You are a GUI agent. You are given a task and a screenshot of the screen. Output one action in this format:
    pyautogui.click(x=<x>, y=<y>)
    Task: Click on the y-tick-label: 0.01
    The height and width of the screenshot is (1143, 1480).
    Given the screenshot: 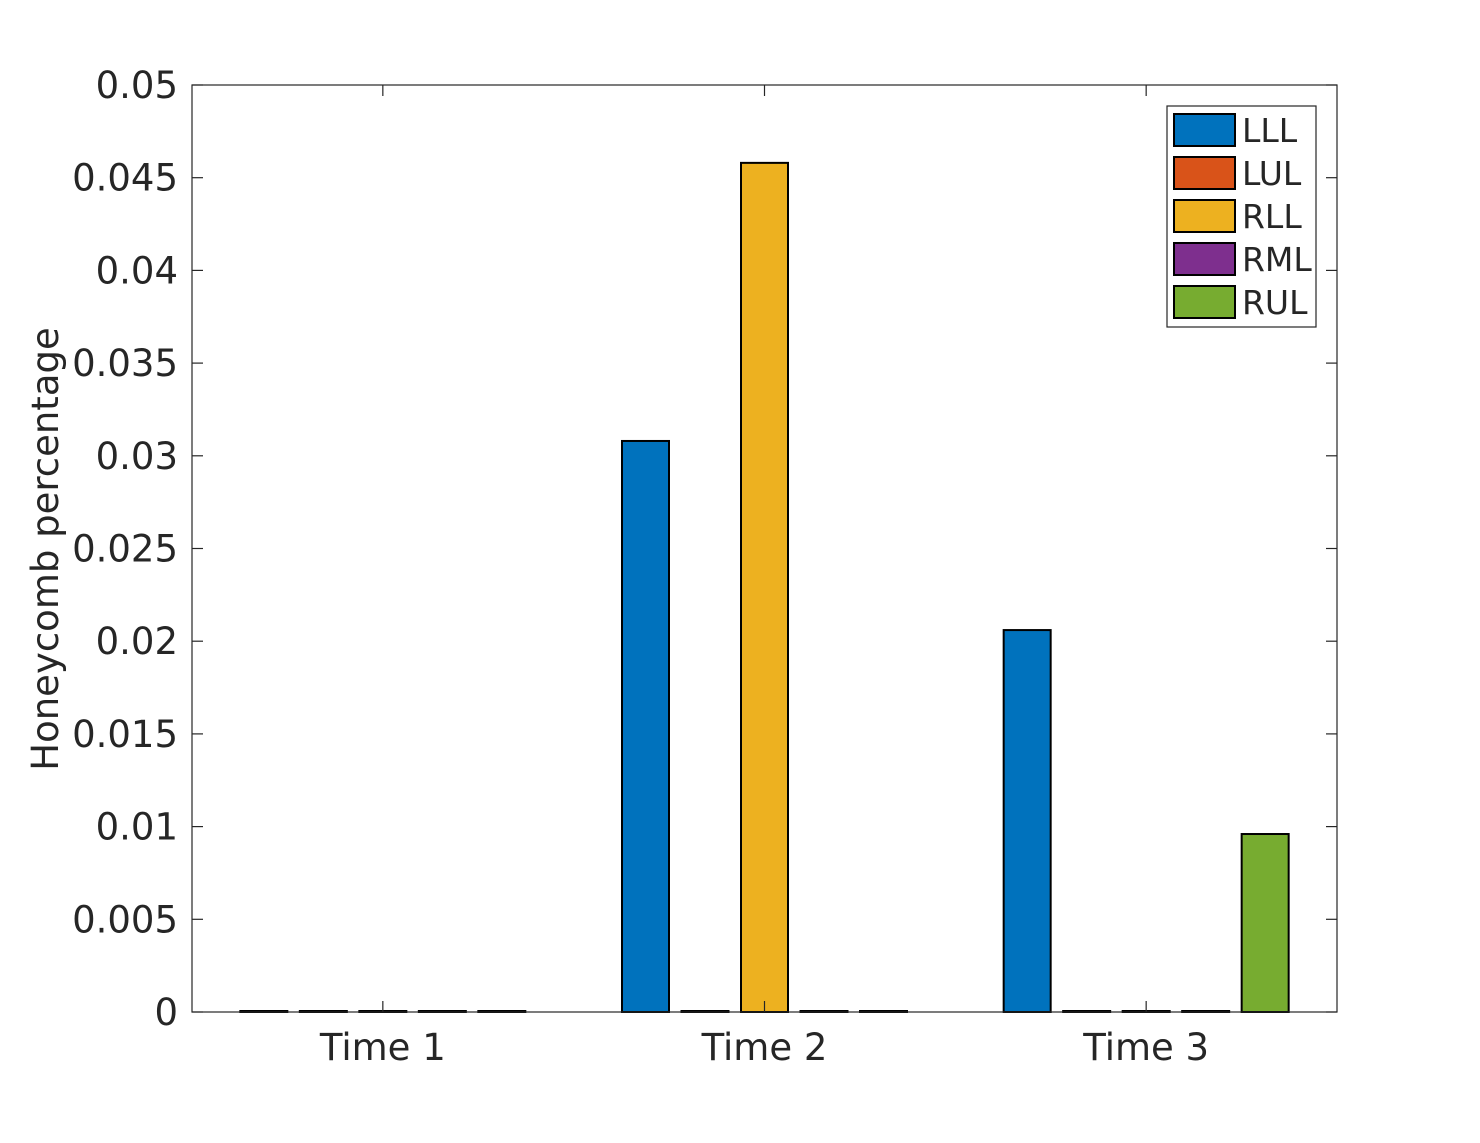 What is the action you would take?
    pyautogui.click(x=137, y=827)
    